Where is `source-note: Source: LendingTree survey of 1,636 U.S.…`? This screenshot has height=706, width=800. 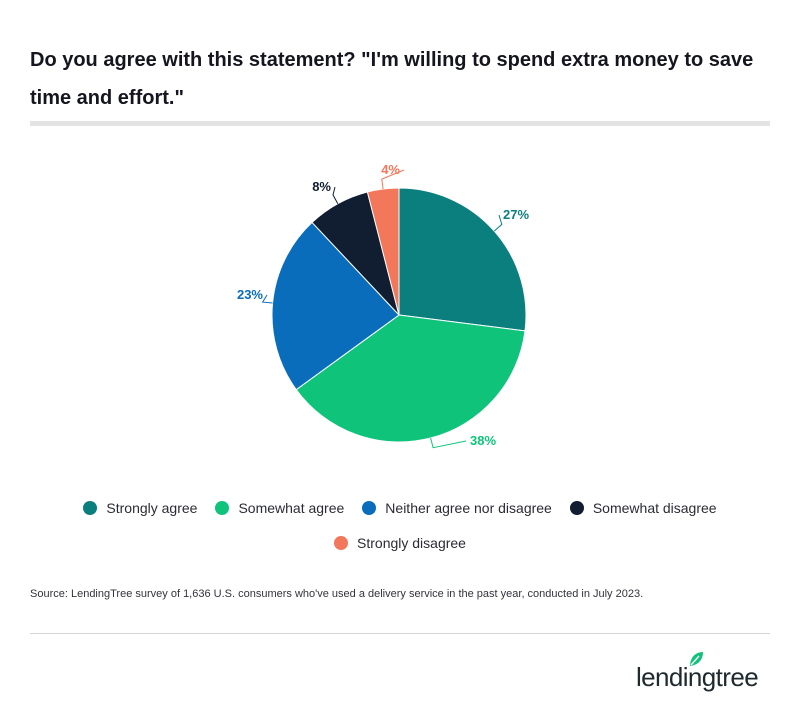 source-note: Source: LendingTree survey of 1,636 U.S.… is located at coordinates (337, 594).